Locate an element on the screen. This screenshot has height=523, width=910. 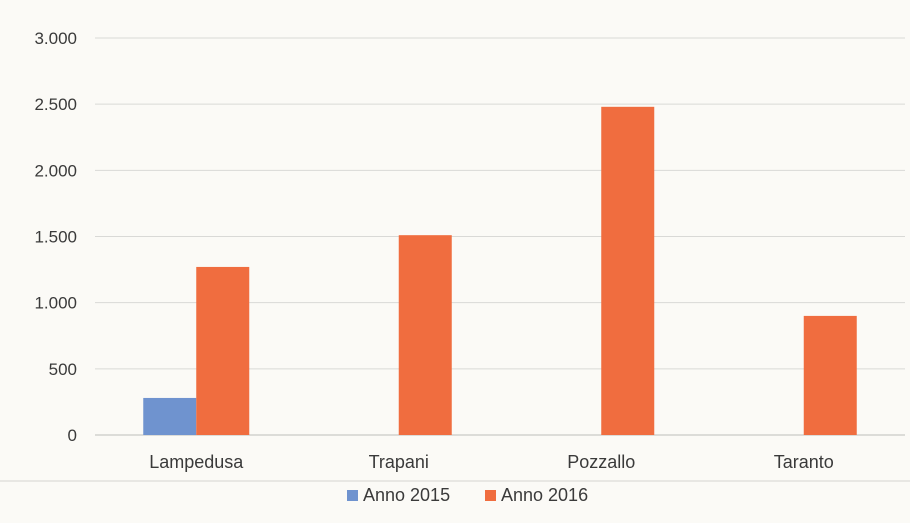
bar-lampedusa-anno-2015 is located at coordinates (170, 416).